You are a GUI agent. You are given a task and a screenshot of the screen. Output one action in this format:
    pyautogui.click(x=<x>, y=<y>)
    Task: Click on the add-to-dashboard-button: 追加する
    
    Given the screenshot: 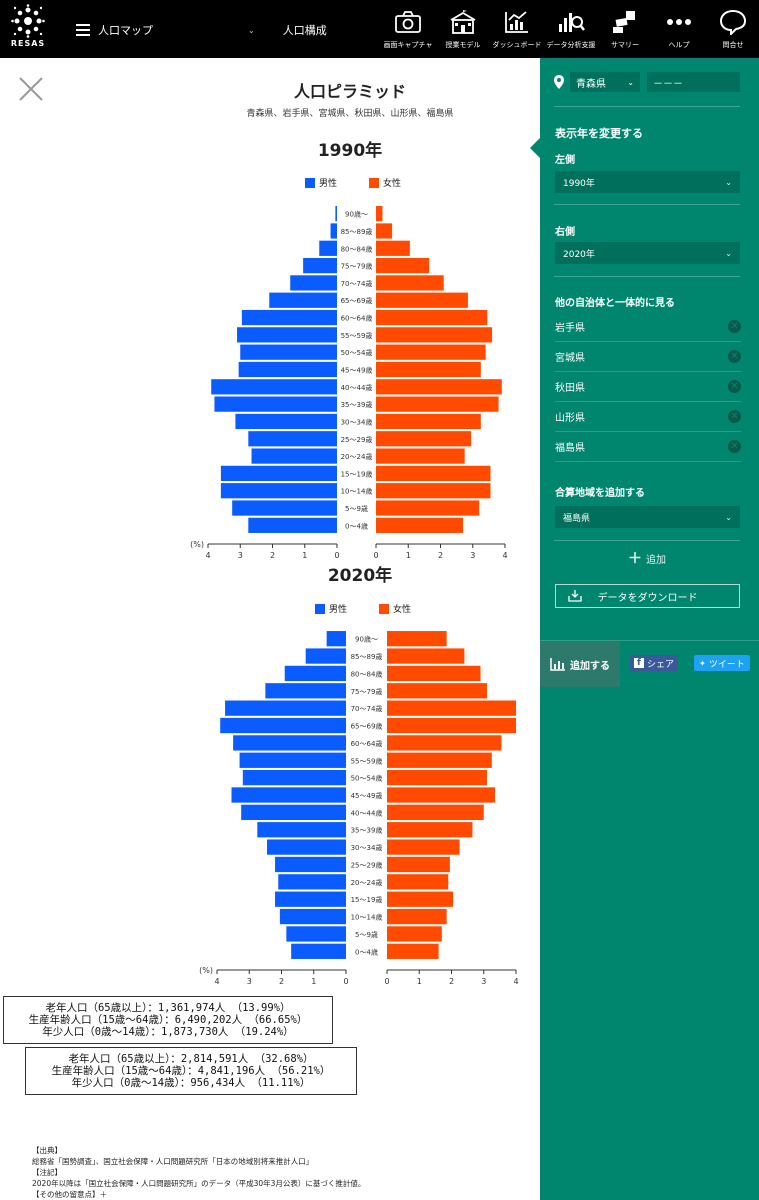 What is the action you would take?
    pyautogui.click(x=580, y=664)
    